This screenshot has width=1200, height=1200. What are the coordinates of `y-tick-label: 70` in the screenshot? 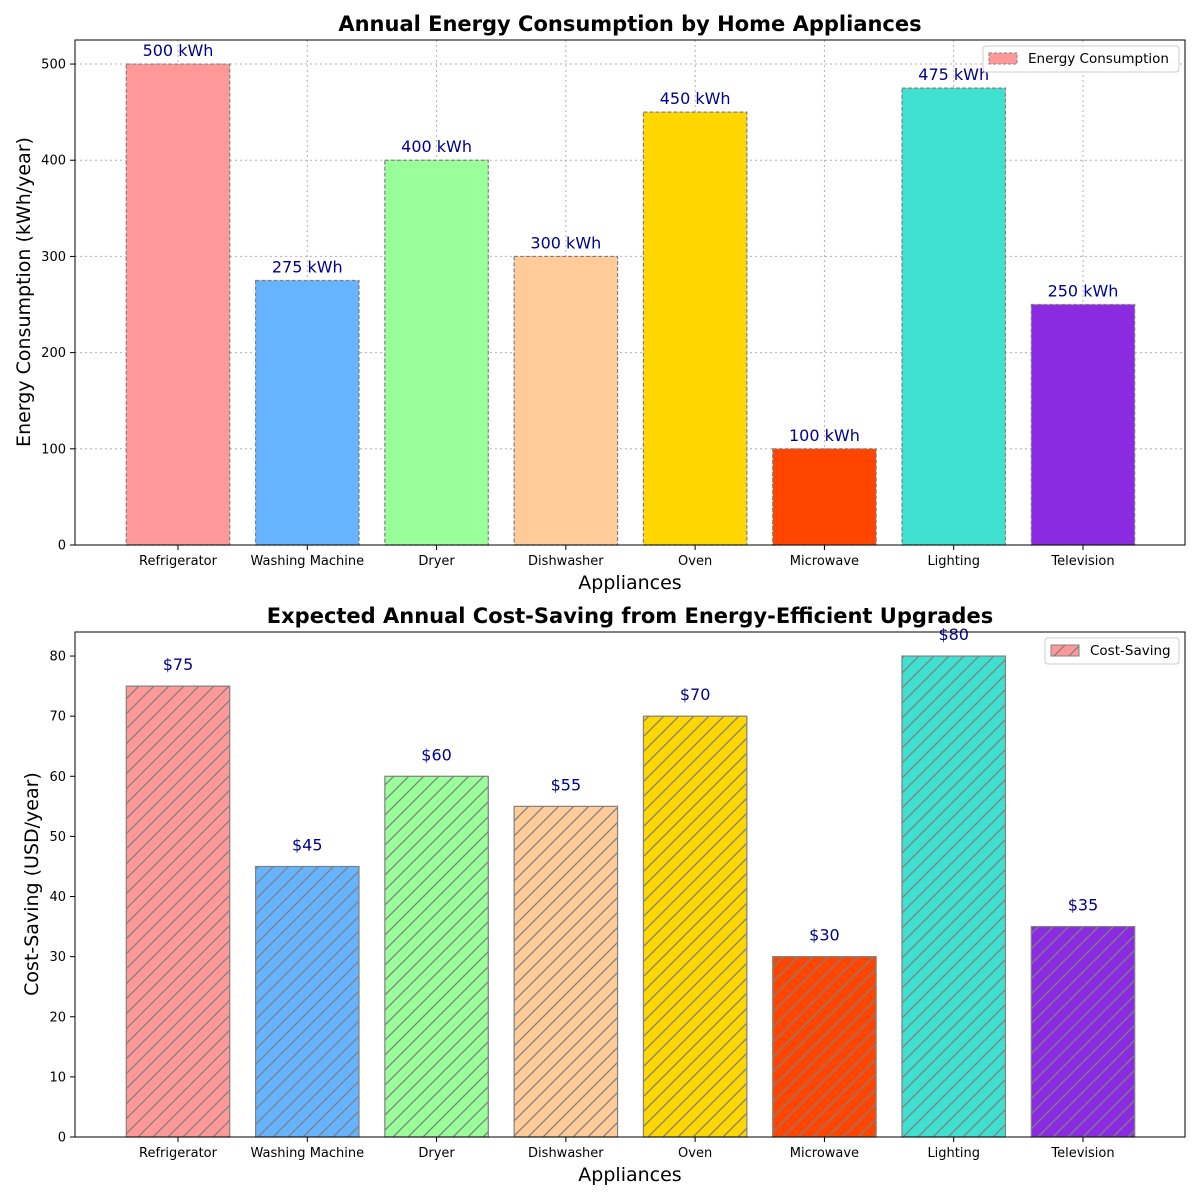 It's located at (57, 717).